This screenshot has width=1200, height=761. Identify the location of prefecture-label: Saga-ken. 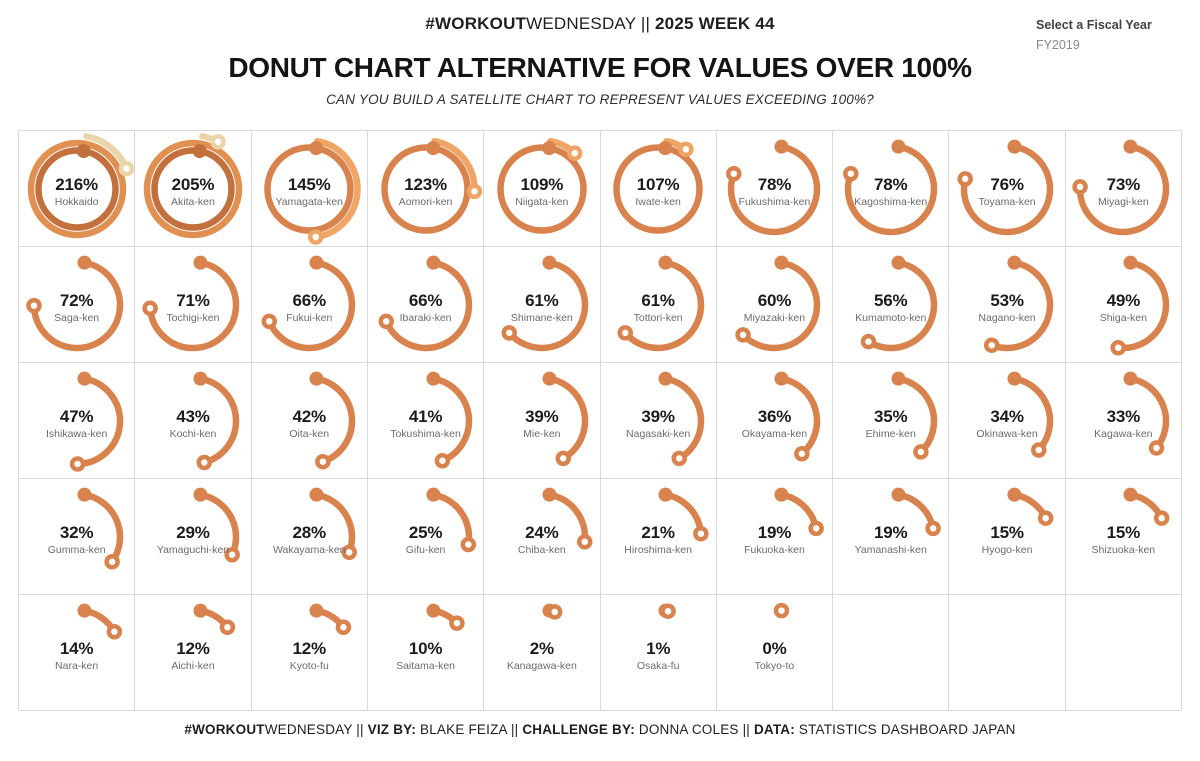
(77, 318).